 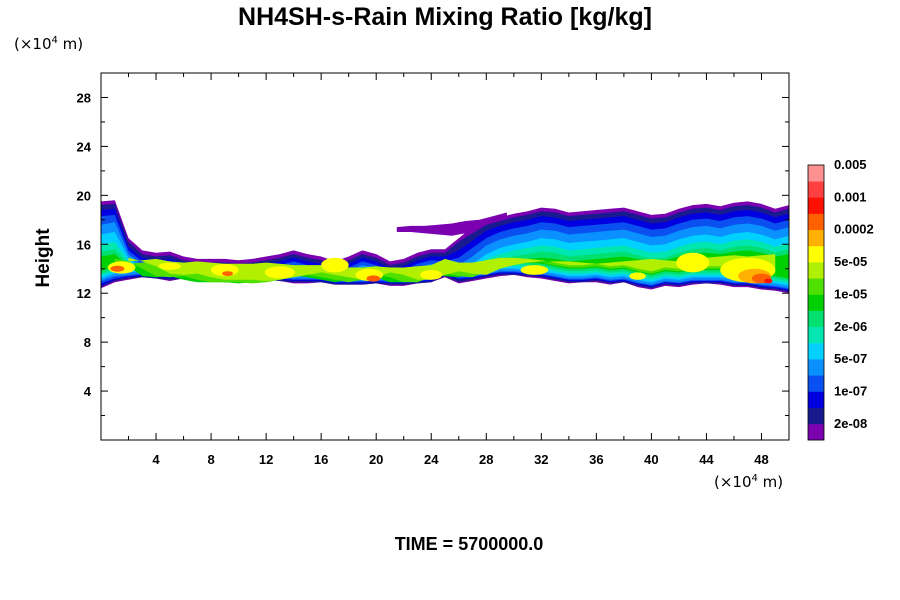 What do you see at coordinates (854, 229) in the screenshot?
I see `colorbar-label-6: 0.0002` at bounding box center [854, 229].